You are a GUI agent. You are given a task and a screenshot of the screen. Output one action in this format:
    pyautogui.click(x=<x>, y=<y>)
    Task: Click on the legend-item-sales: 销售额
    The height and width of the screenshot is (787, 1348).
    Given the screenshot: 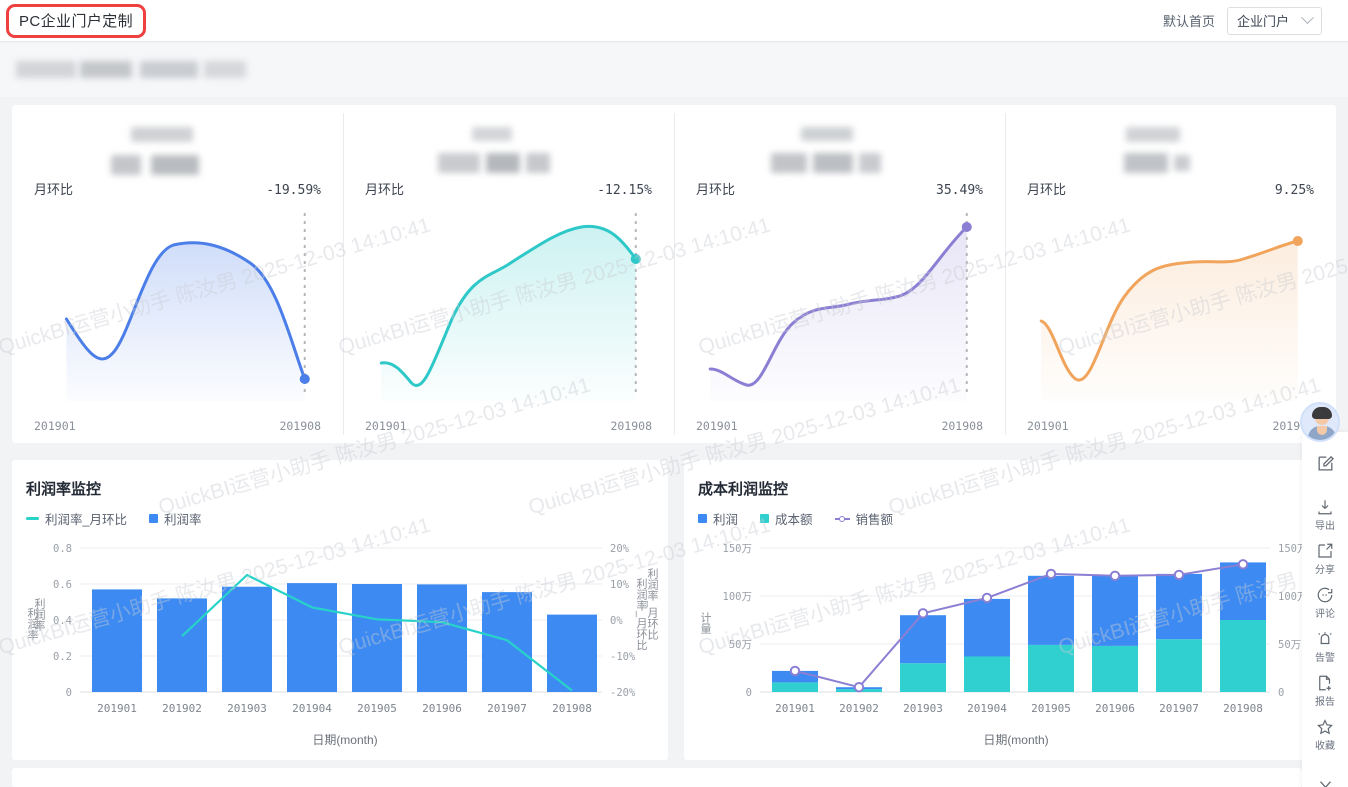 What is the action you would take?
    pyautogui.click(x=864, y=518)
    